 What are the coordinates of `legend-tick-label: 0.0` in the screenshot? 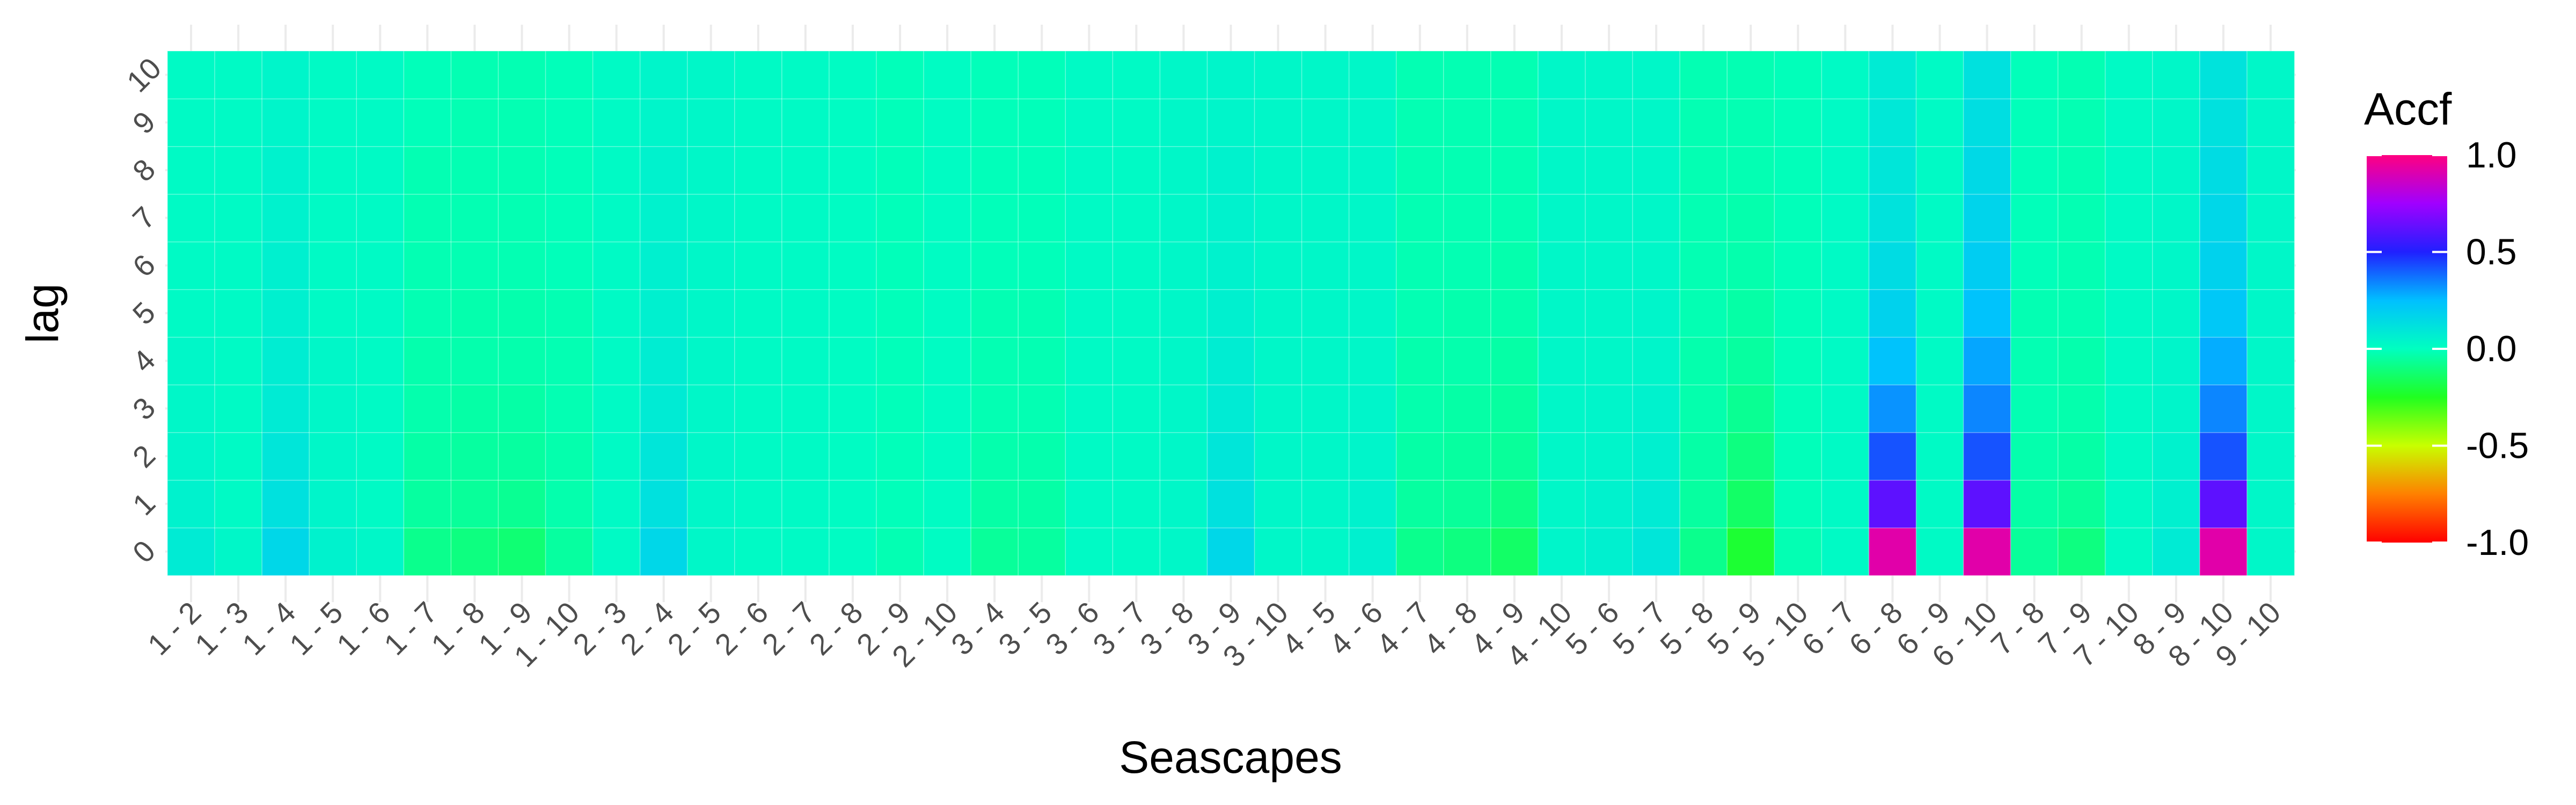 It's located at (2491, 348).